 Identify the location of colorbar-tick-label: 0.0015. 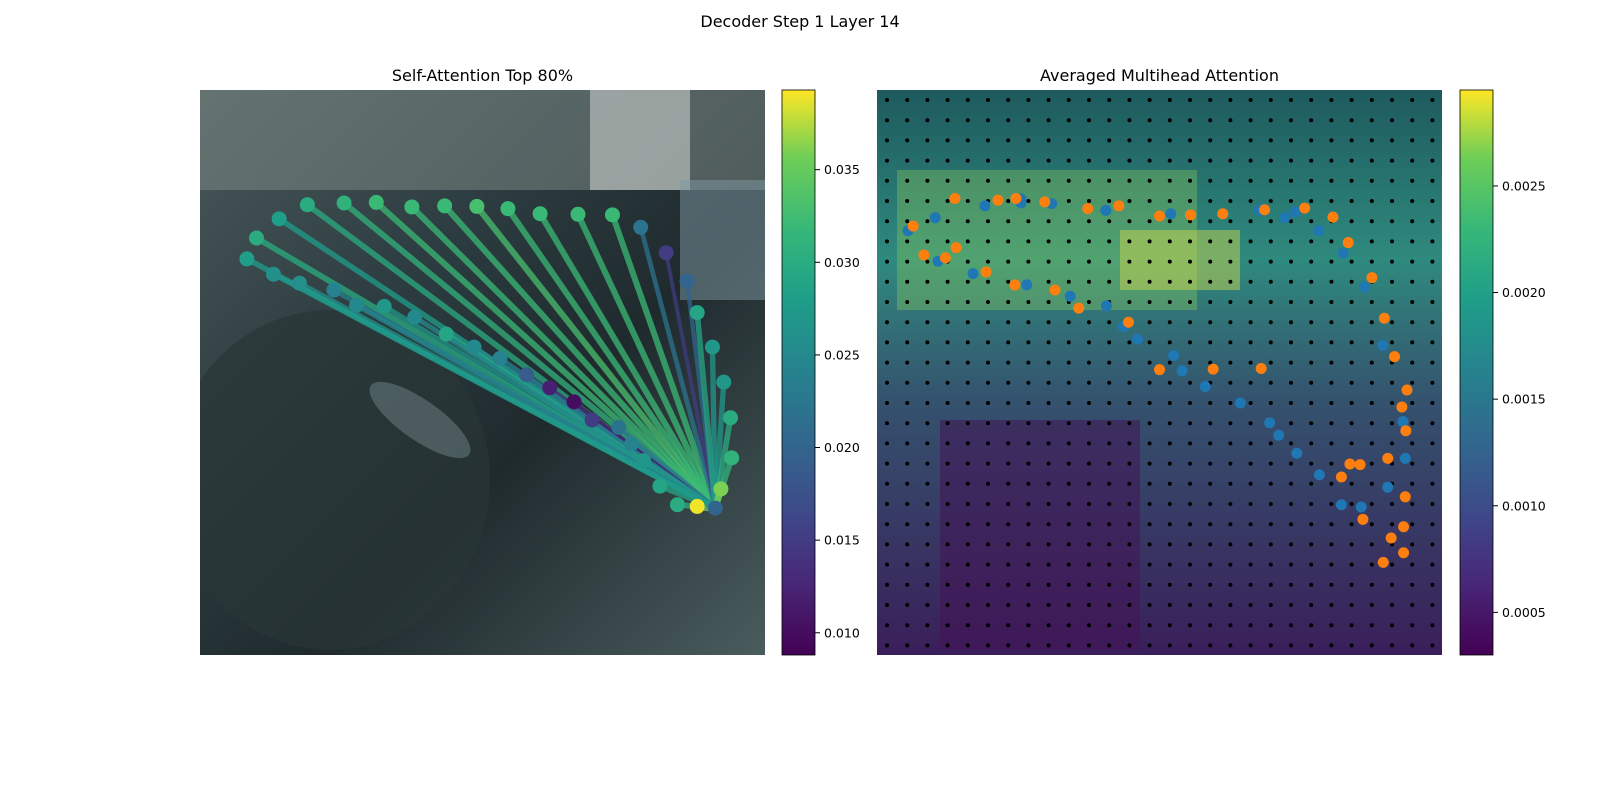
(1524, 399).